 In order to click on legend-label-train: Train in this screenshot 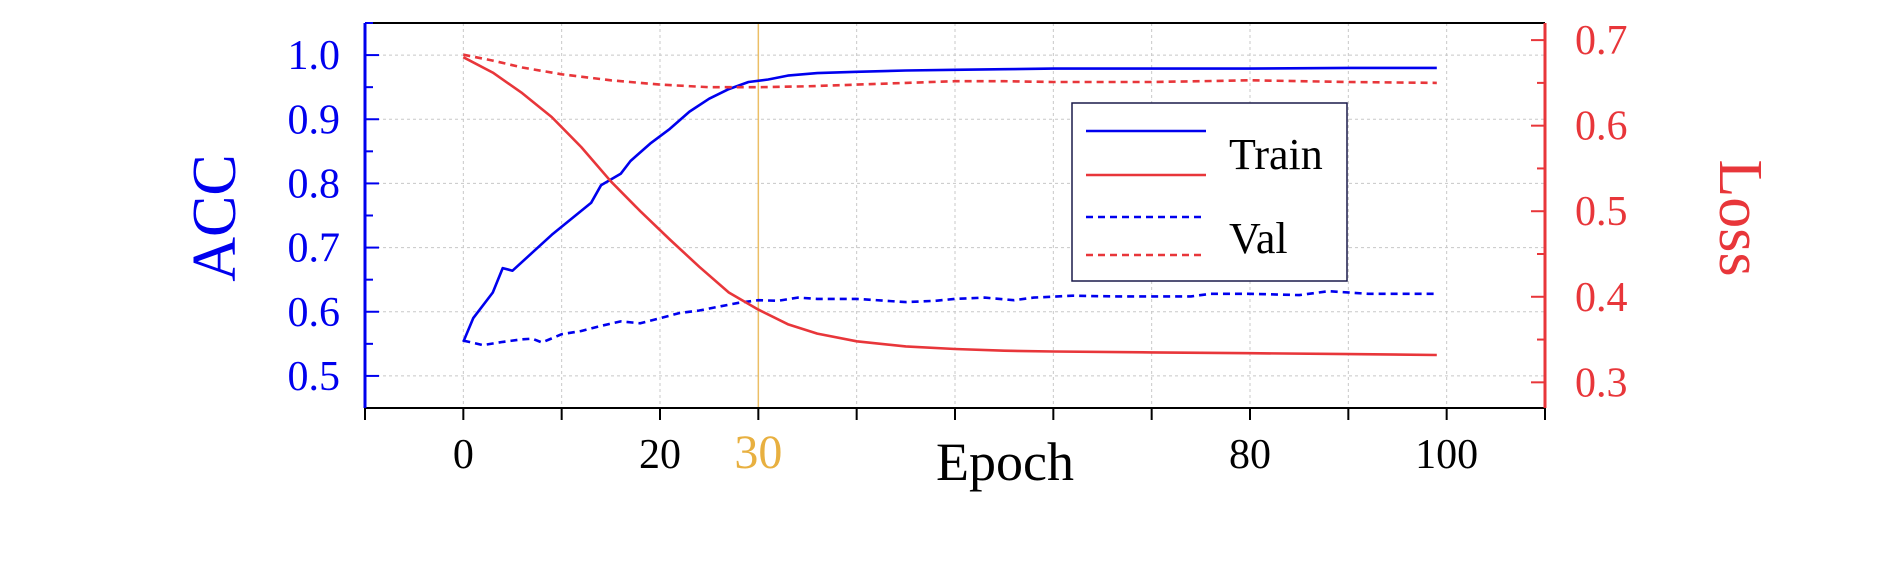, I will do `click(1276, 154)`.